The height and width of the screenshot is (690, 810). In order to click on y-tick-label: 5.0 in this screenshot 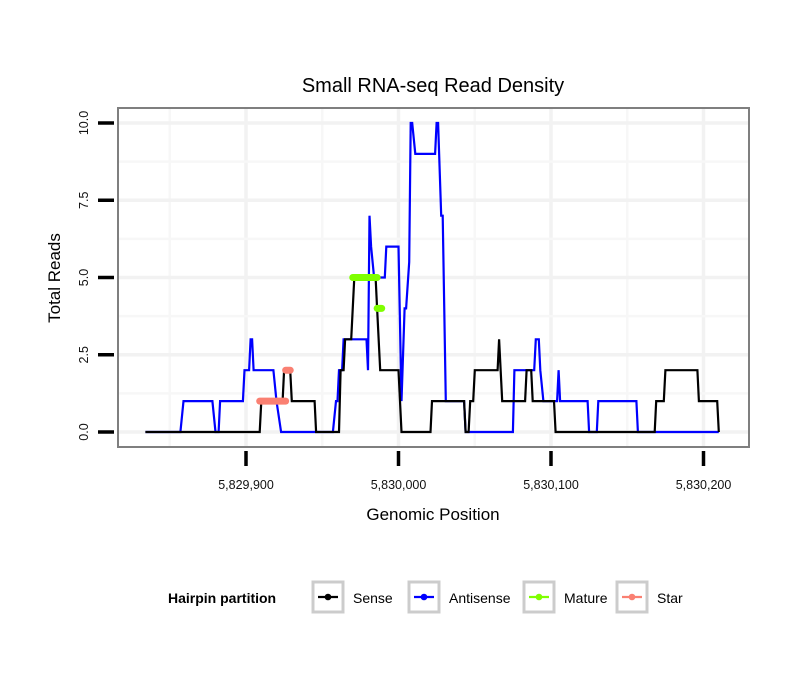, I will do `click(84, 277)`.